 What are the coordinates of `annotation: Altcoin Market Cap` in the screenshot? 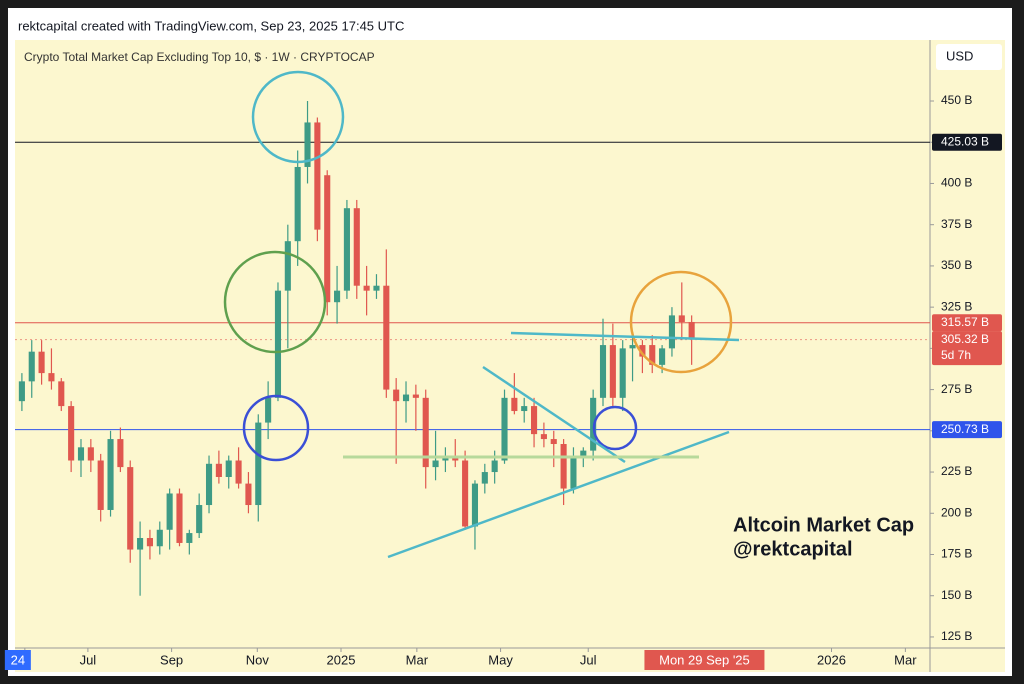 It's located at (823, 525).